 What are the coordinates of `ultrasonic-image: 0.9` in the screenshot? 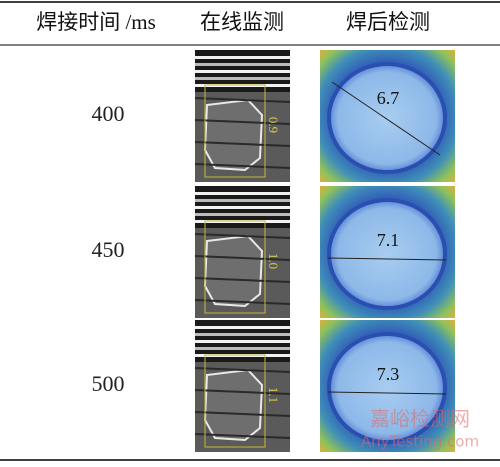 It's located at (242, 116).